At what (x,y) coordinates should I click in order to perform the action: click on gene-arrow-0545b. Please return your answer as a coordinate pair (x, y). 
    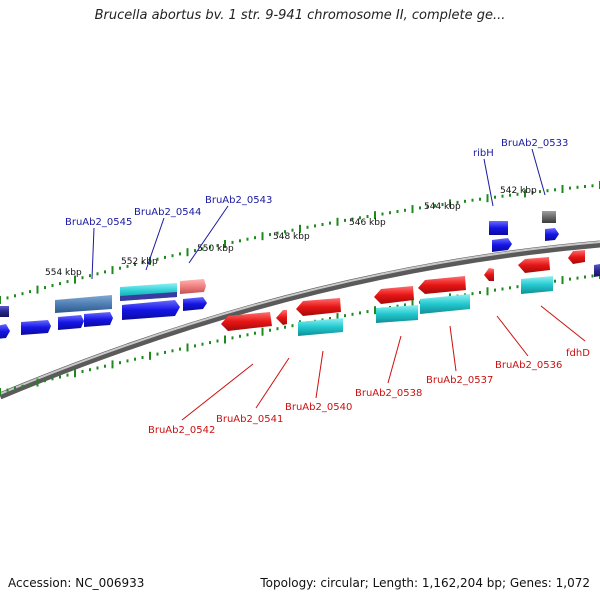
    Looking at the image, I should click on (98, 319).